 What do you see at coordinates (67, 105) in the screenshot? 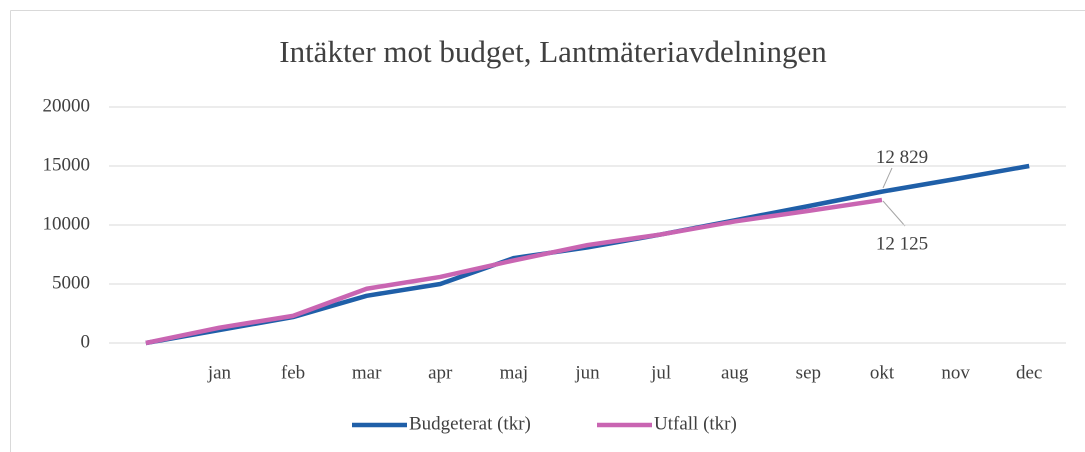
I see `y-tick-label: 20000` at bounding box center [67, 105].